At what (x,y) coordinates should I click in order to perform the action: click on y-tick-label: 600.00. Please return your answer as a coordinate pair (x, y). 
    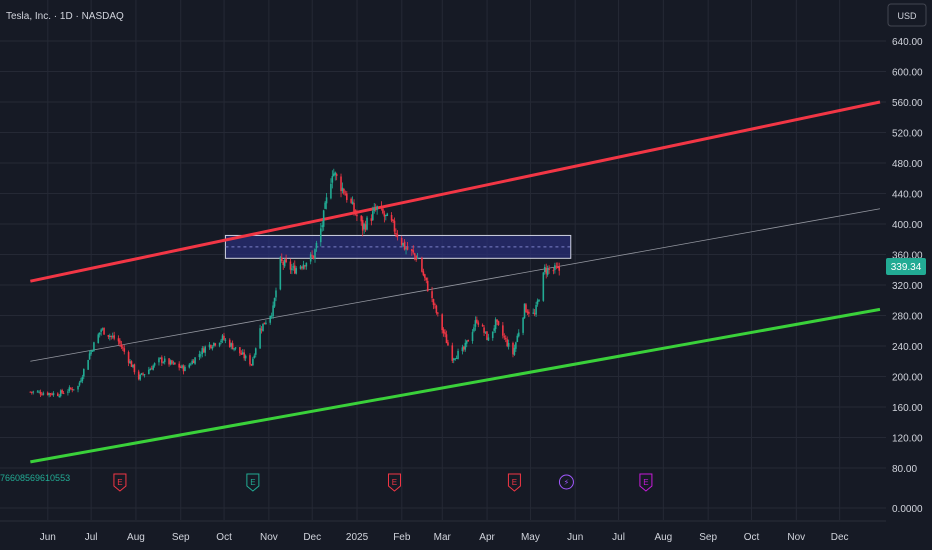
    Looking at the image, I should click on (907, 73).